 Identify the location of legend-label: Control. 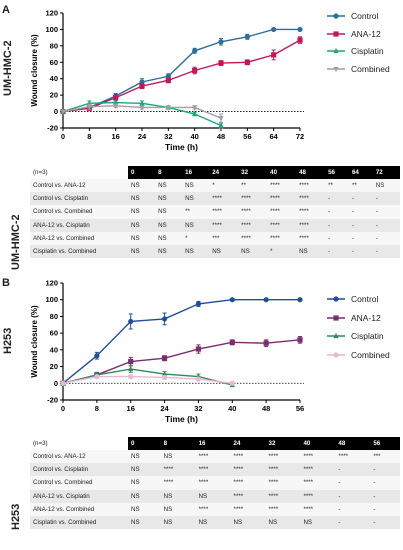
(365, 299).